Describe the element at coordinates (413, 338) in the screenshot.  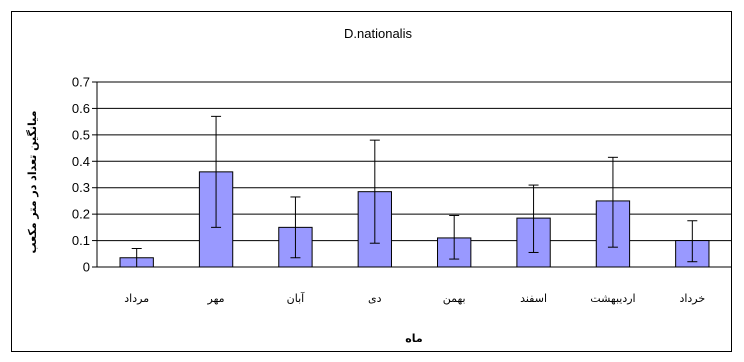
I see `x-axis-title: ماه` at that location.